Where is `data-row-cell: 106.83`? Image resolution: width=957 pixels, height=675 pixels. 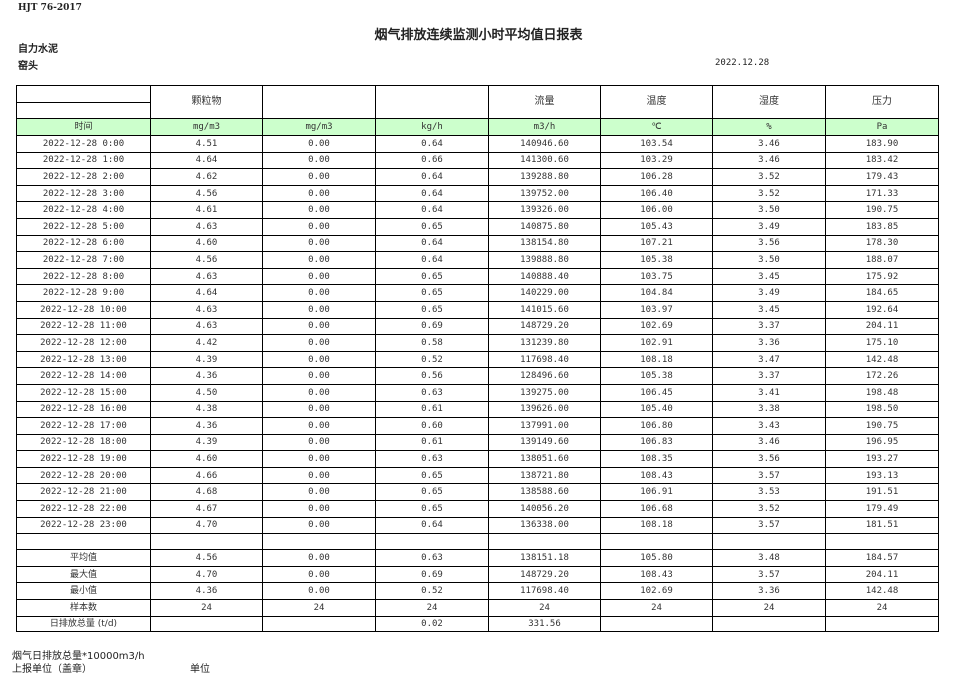 data-row-cell: 106.83 is located at coordinates (656, 442).